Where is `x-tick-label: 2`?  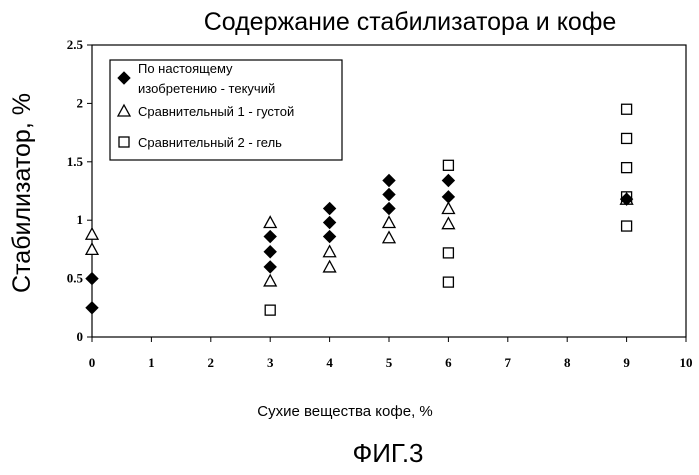
x-tick-label: 2 is located at coordinates (211, 362).